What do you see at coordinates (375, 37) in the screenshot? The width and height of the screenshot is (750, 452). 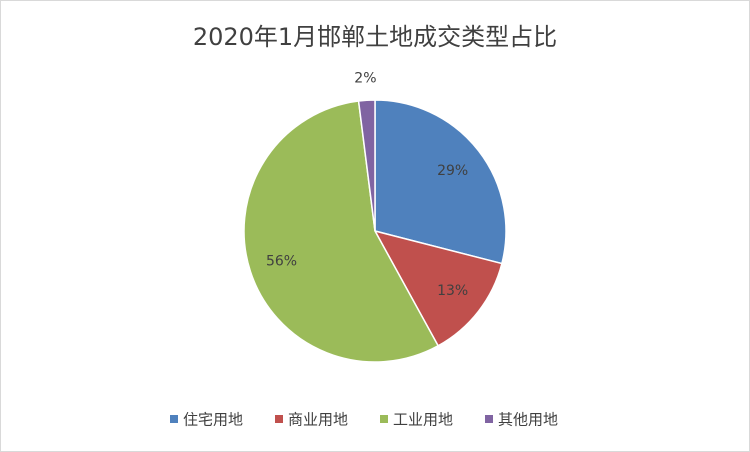 I see `chart-title: 2020年1月邯郸土地成交类型占比` at bounding box center [375, 37].